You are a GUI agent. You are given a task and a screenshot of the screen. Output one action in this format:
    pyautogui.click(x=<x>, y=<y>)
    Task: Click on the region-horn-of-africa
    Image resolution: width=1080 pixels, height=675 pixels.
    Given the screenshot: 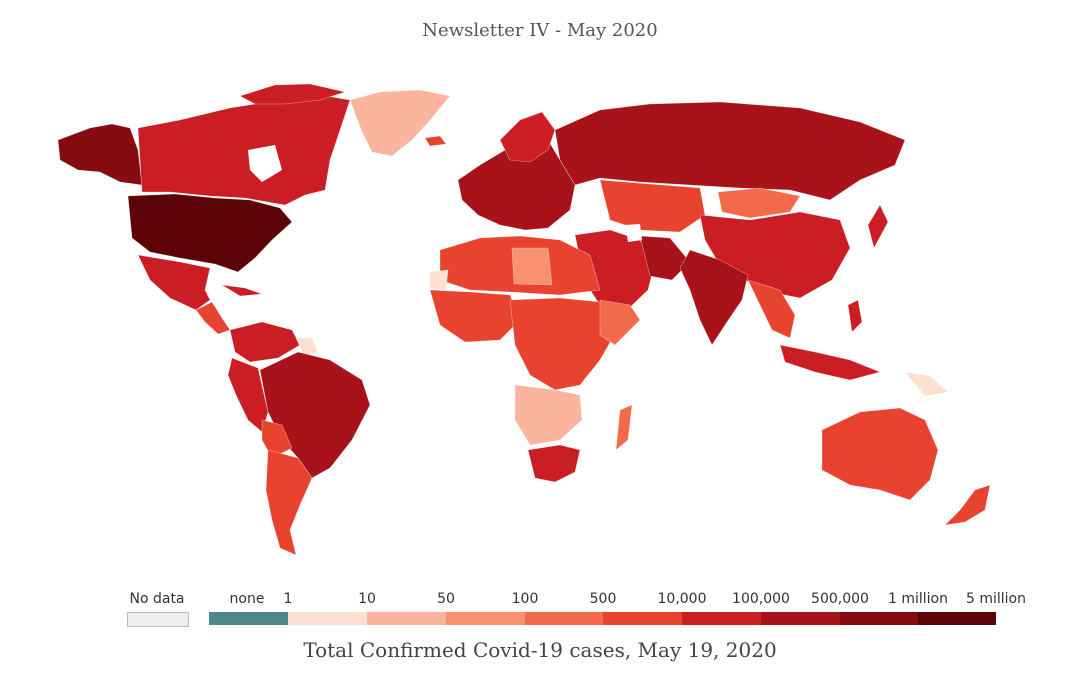 What is the action you would take?
    pyautogui.click(x=620, y=322)
    